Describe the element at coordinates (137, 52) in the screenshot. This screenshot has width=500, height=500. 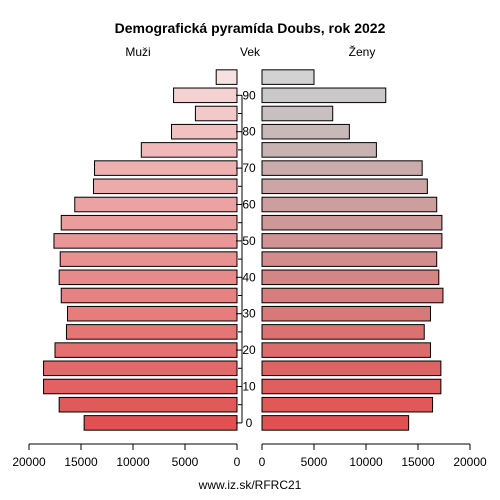
I see `male-axis-label: Muži` at that location.